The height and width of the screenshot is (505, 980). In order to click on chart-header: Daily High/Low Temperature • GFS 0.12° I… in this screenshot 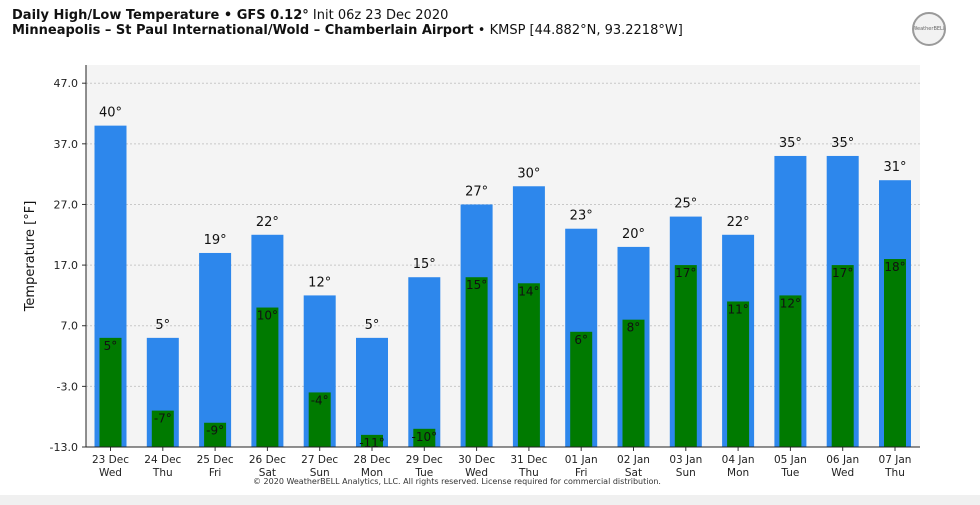, I will do `click(347, 23)`.